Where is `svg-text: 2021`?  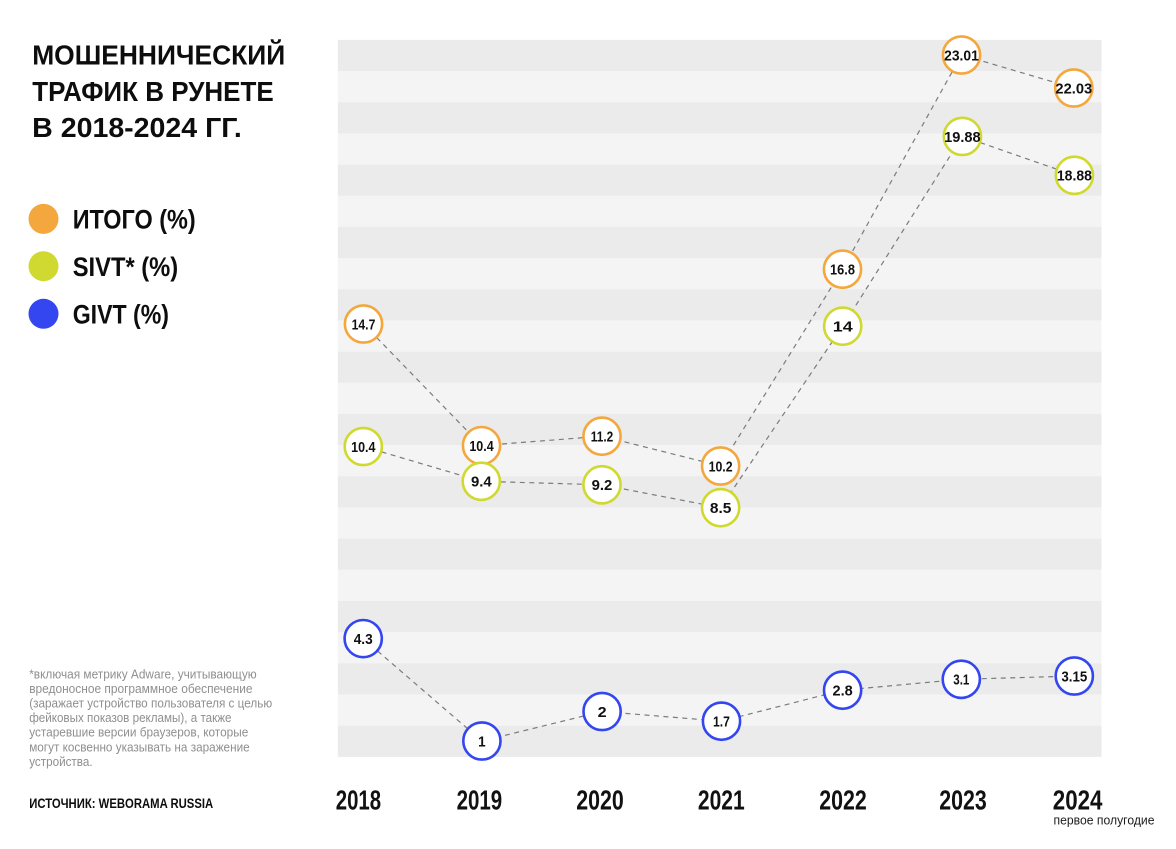 svg-text: 2021 is located at coordinates (721, 799).